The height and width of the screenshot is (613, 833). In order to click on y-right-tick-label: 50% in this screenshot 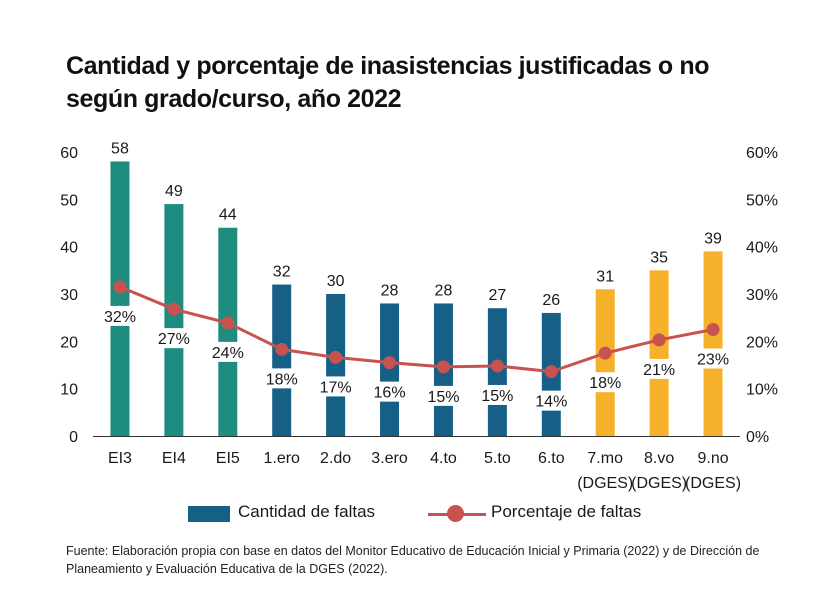, I will do `click(762, 200)`.